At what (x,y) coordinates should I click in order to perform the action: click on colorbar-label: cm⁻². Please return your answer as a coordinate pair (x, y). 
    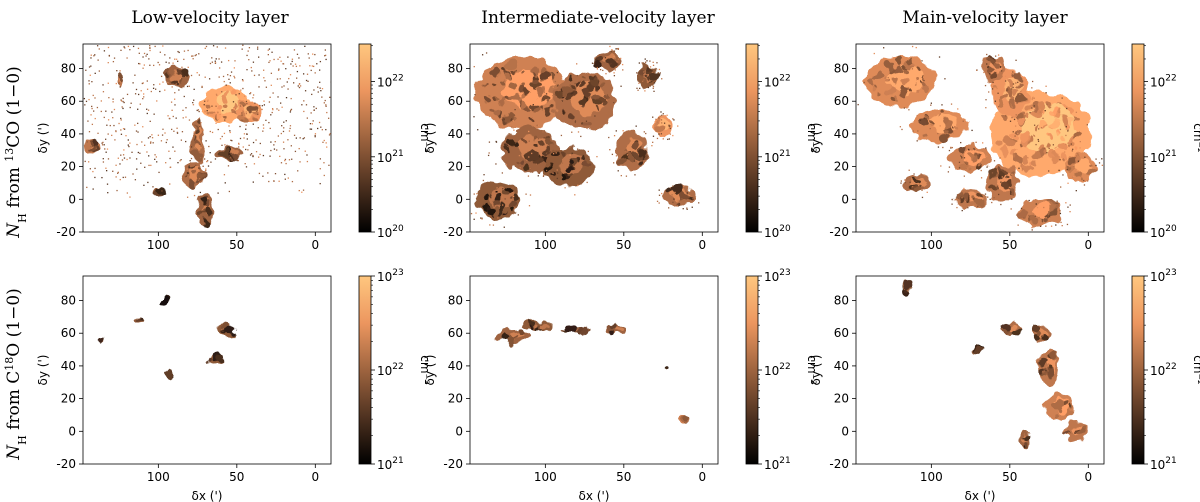
    Looking at the image, I should click on (425, 138).